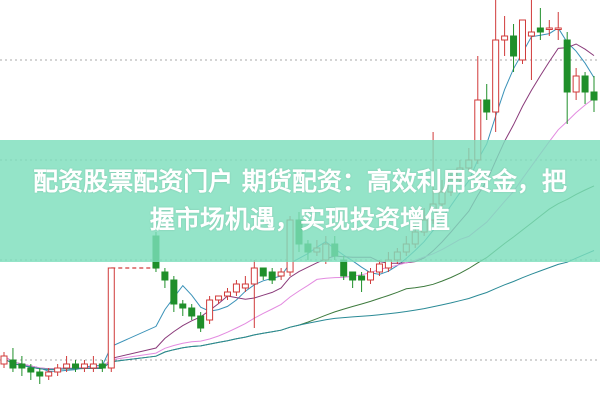  What do you see at coordinates (300, 181) in the screenshot?
I see `banner-title-line-1: 配资股票配资门户 期货配资：高效利用资金，把` at bounding box center [300, 181].